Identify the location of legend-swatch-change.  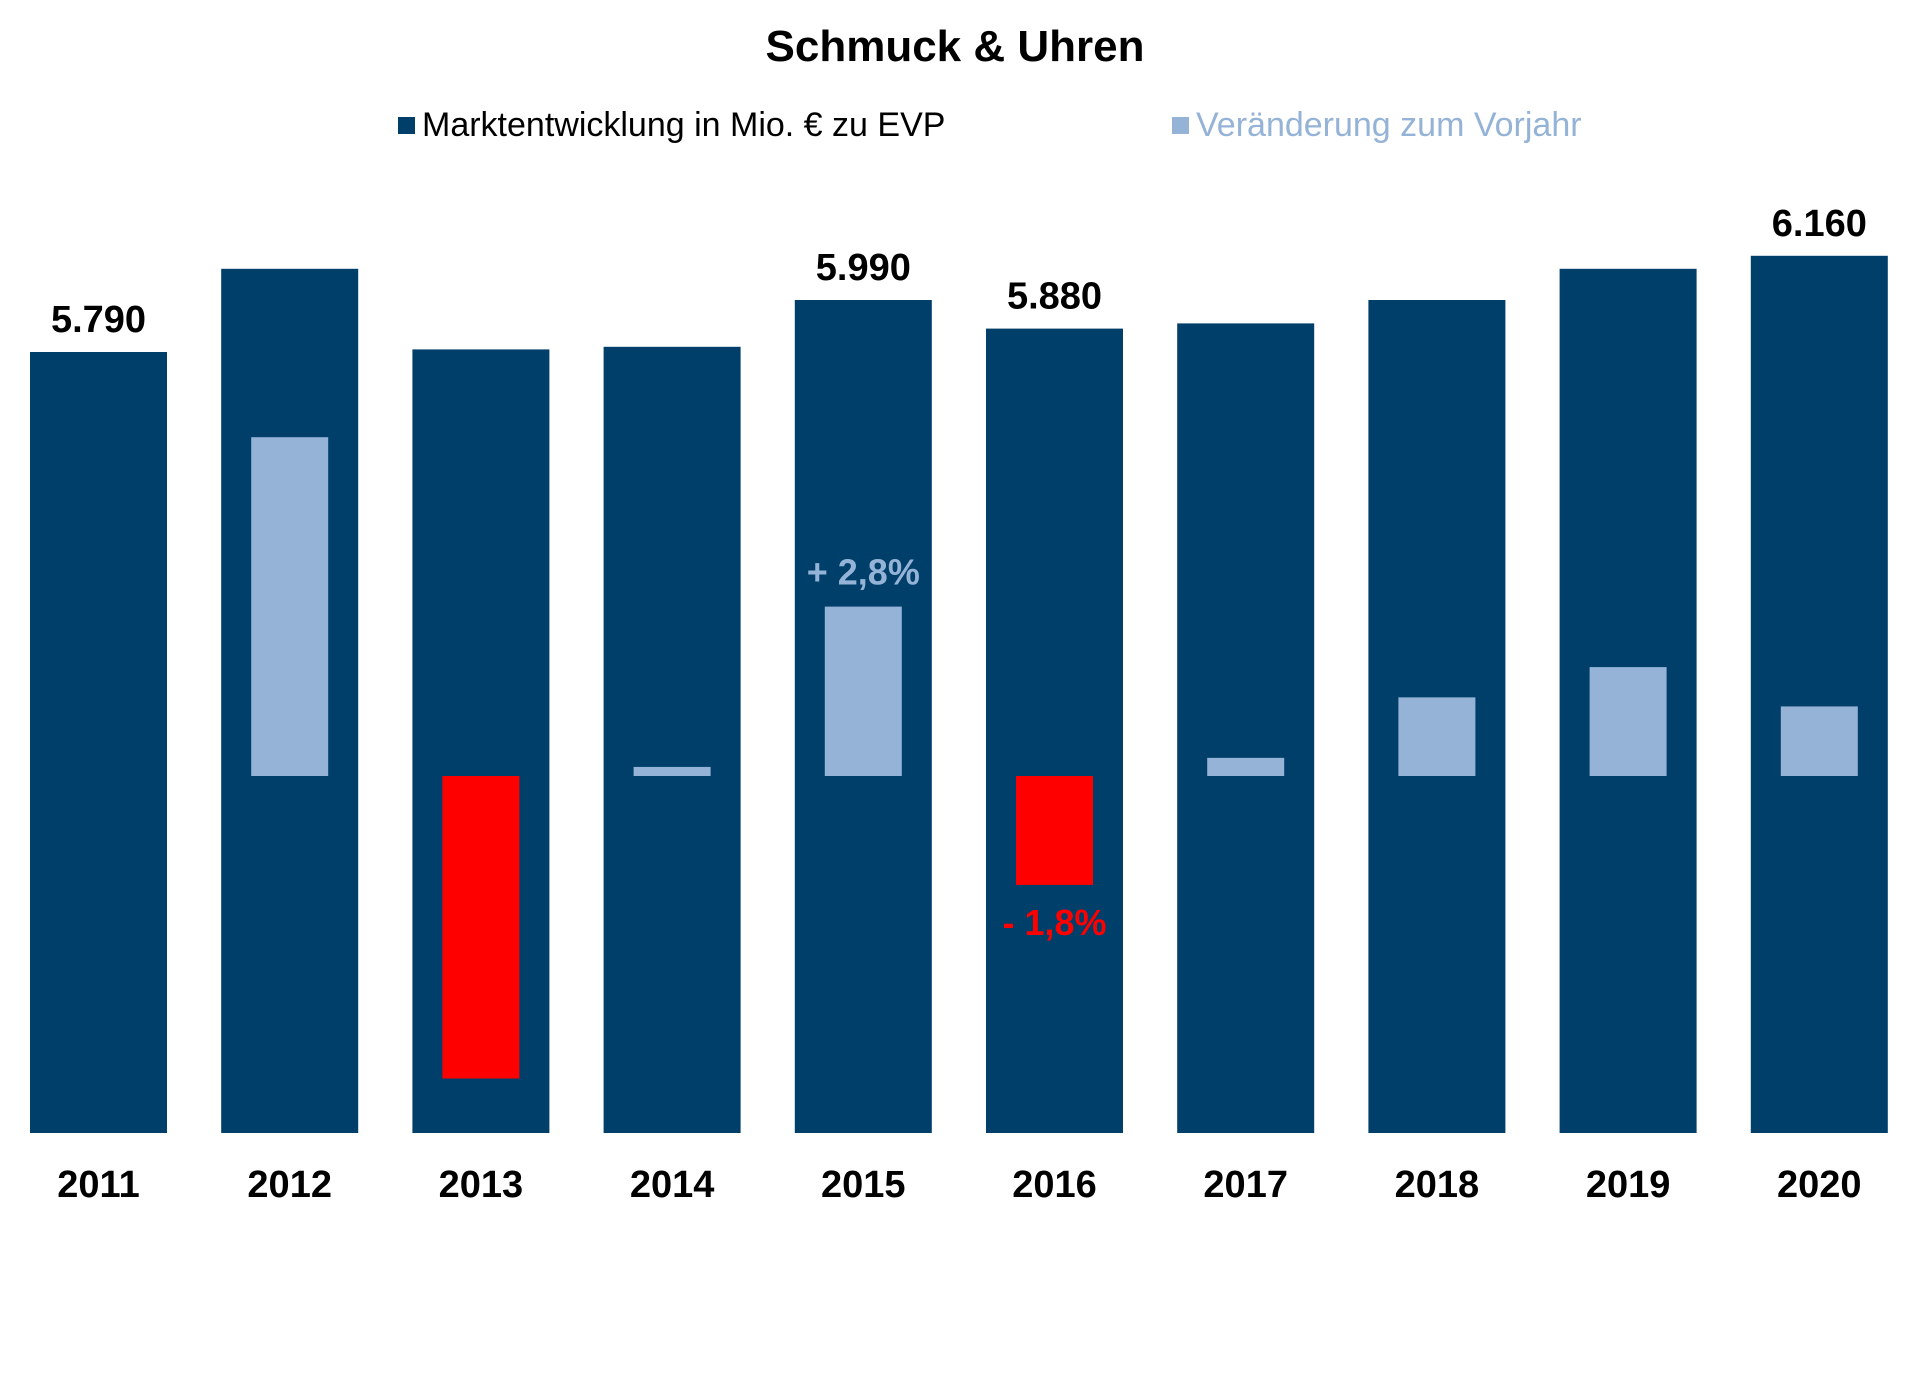
(1180, 125).